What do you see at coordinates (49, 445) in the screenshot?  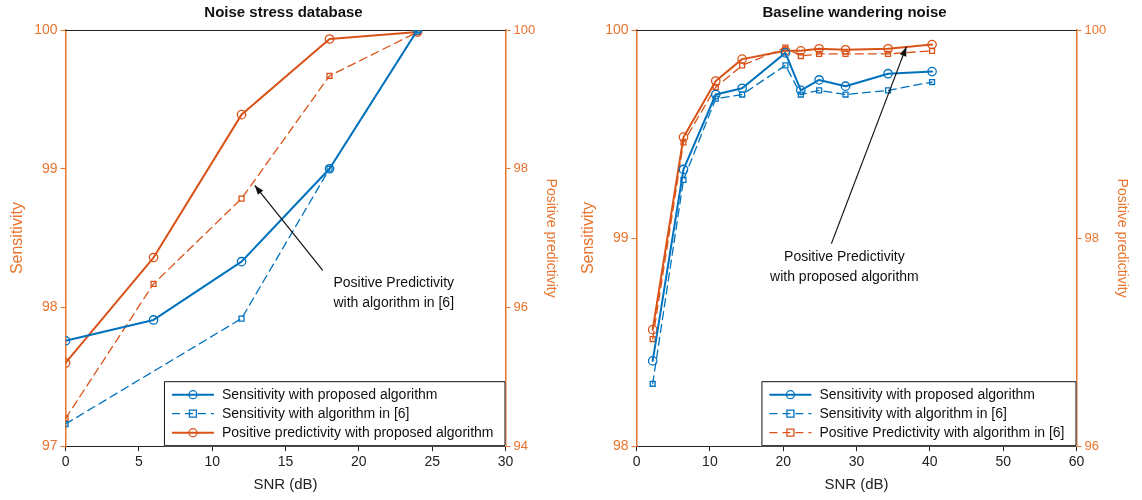 I see `y-tick-label: 97` at bounding box center [49, 445].